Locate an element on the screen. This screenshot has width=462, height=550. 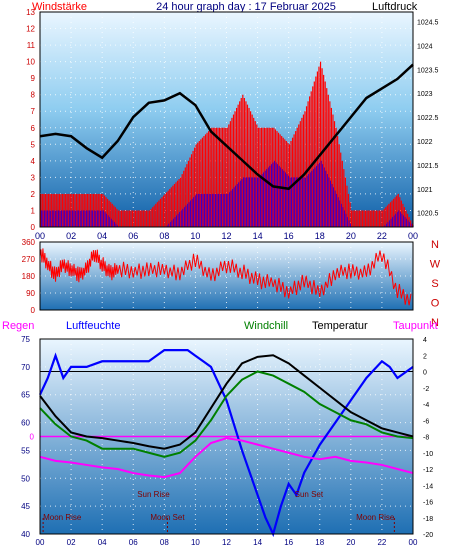
chart2-direction-line is located at coordinates (225, 277).